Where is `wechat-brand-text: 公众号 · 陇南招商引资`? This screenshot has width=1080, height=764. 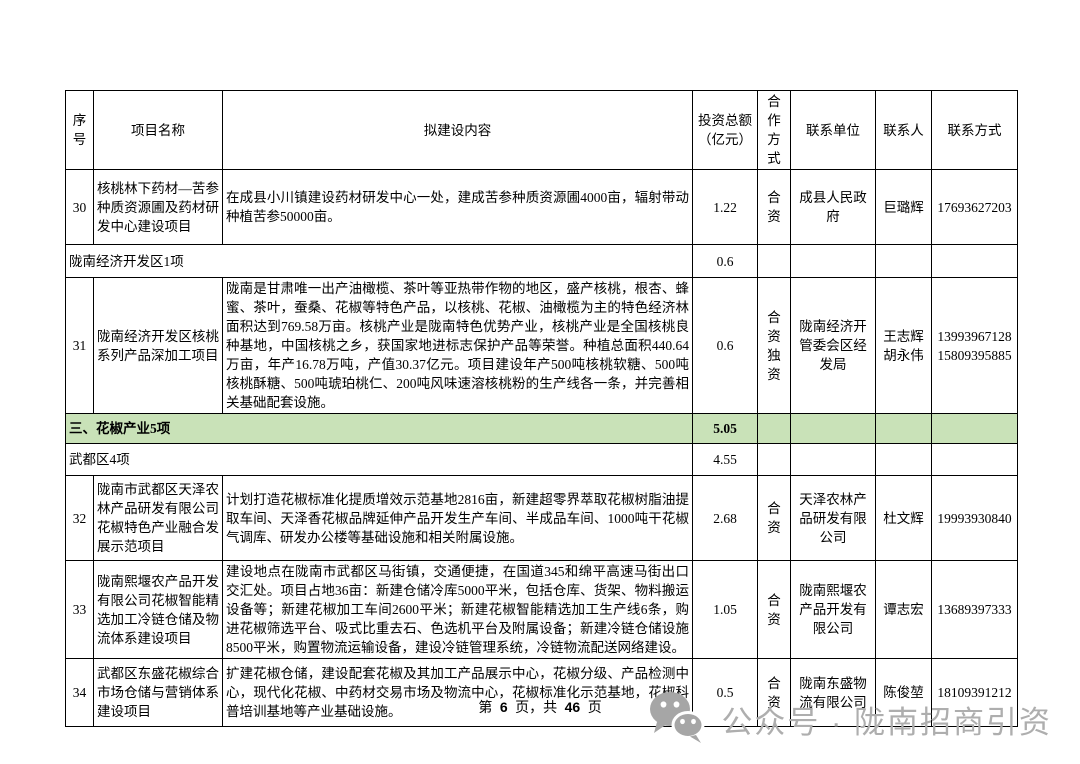 wechat-brand-text: 公众号 · 陇南招商引资 is located at coordinates (886, 722).